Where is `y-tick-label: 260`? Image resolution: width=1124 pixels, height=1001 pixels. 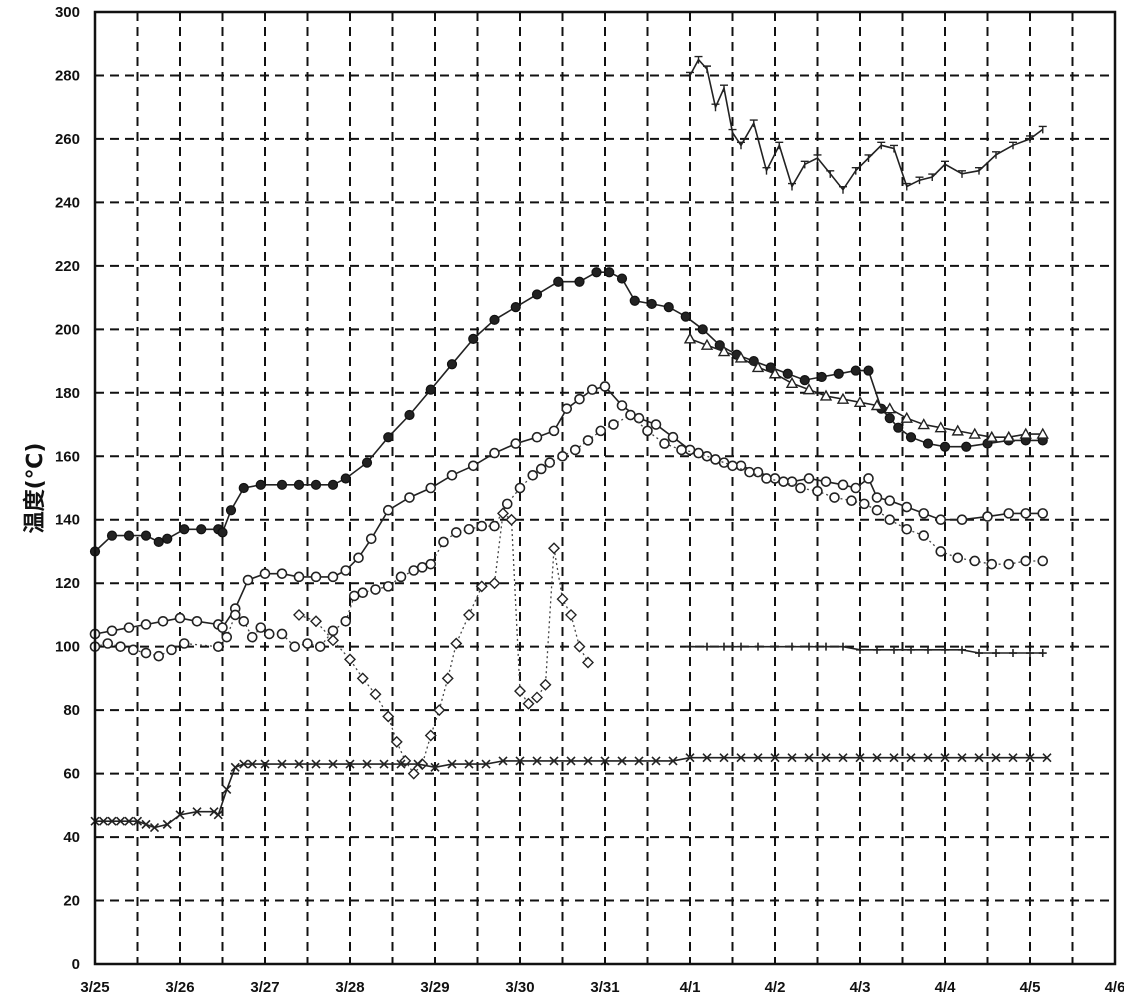
y-tick-label: 260 is located at coordinates (67, 139).